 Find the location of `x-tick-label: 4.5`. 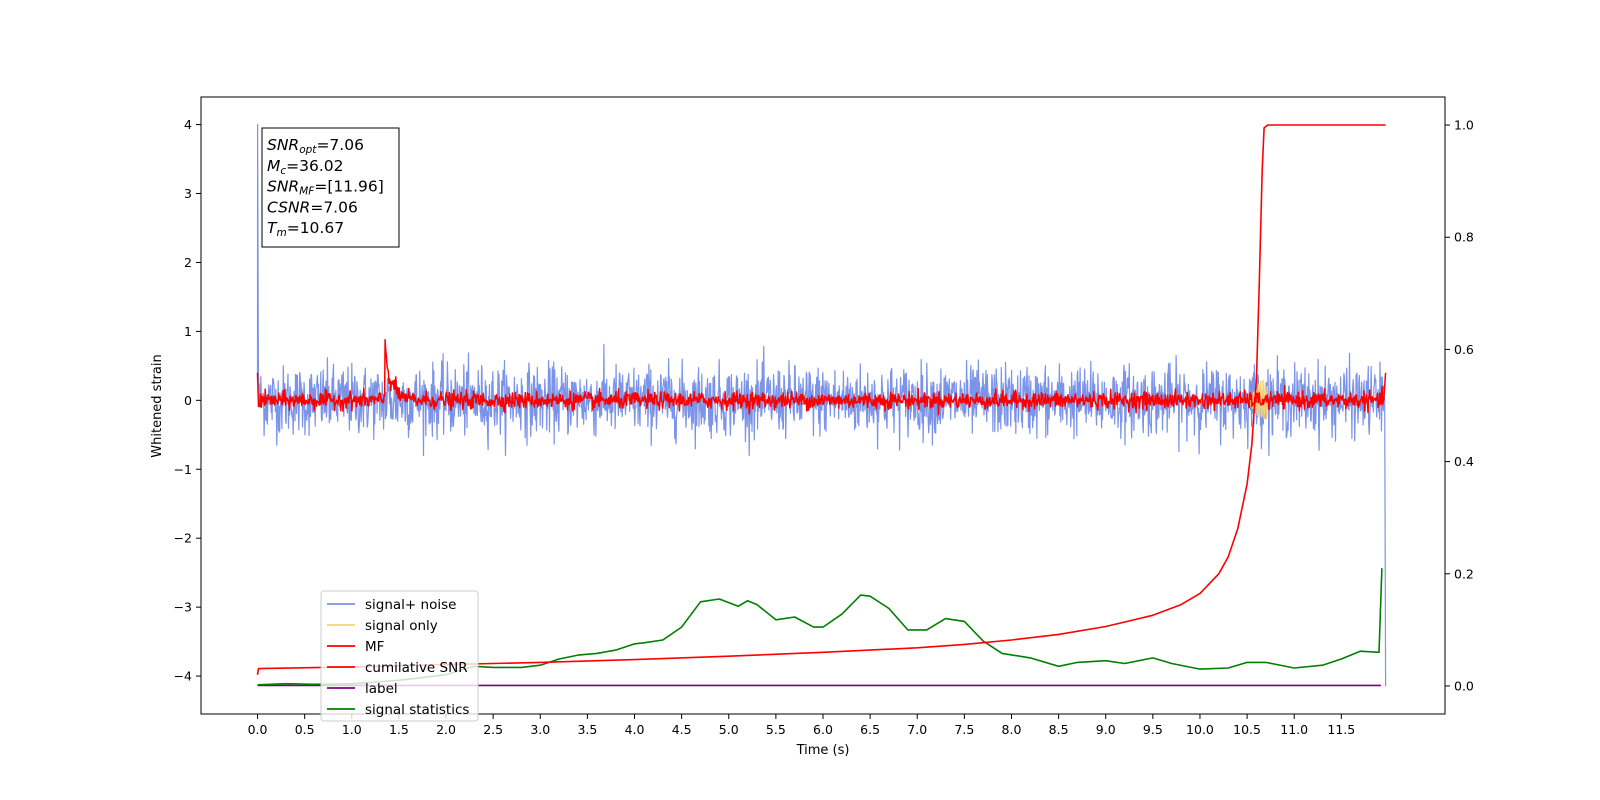

x-tick-label: 4.5 is located at coordinates (682, 729).